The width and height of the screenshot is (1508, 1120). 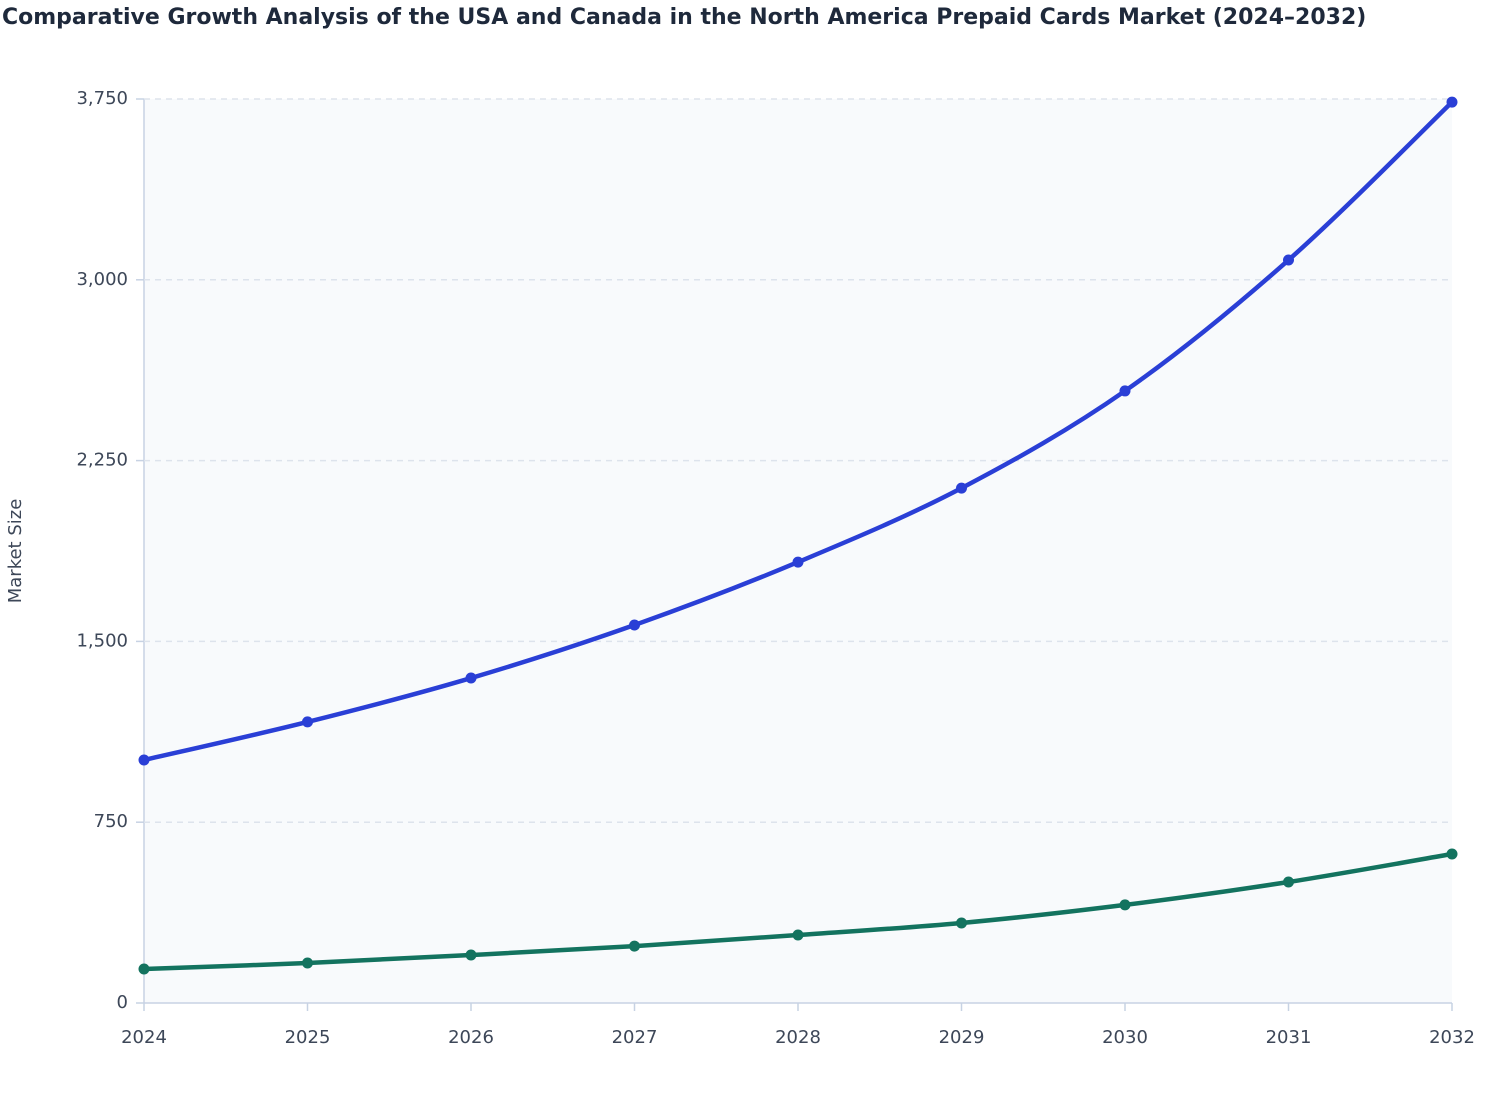 I want to click on x-tick-label: 2025, so click(x=308, y=1037).